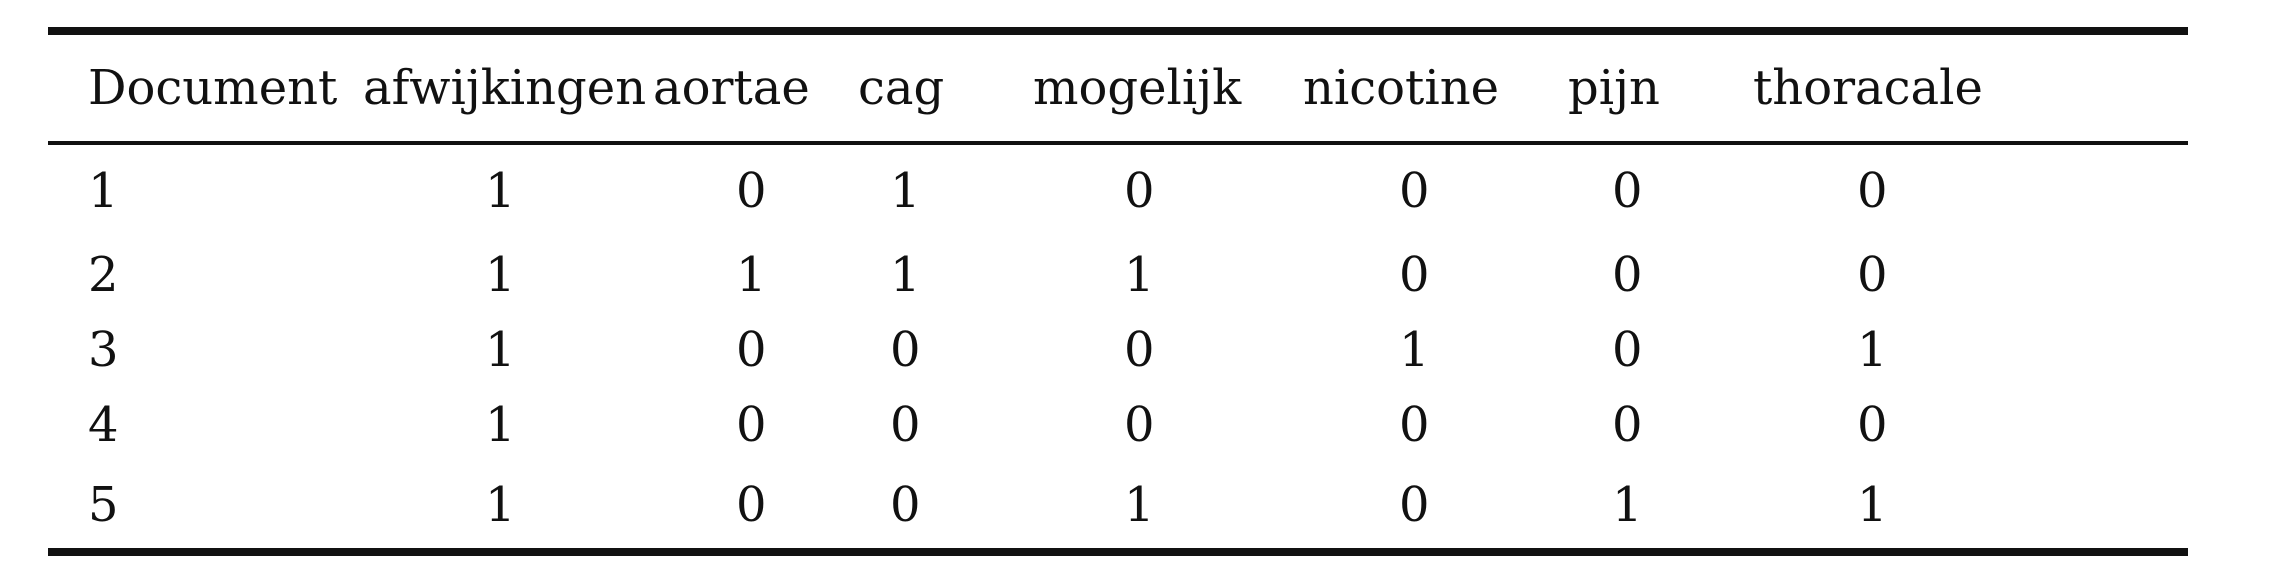 The height and width of the screenshot is (586, 2278). I want to click on column-header-mogelijk: mogelijk, so click(1137, 88).